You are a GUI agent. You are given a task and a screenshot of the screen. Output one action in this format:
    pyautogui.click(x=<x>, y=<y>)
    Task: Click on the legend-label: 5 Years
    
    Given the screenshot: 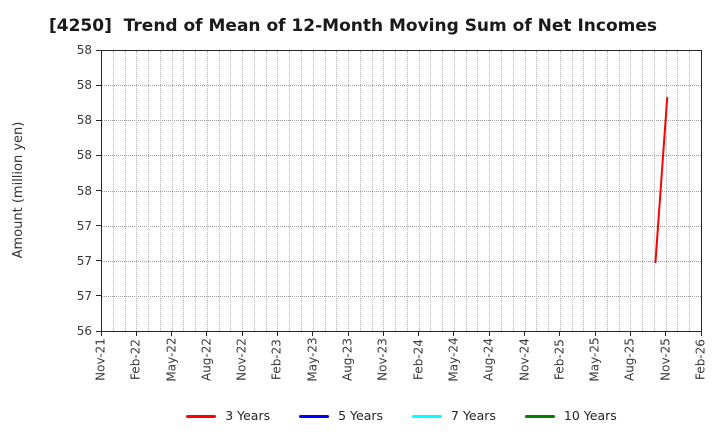 What is the action you would take?
    pyautogui.click(x=361, y=415)
    